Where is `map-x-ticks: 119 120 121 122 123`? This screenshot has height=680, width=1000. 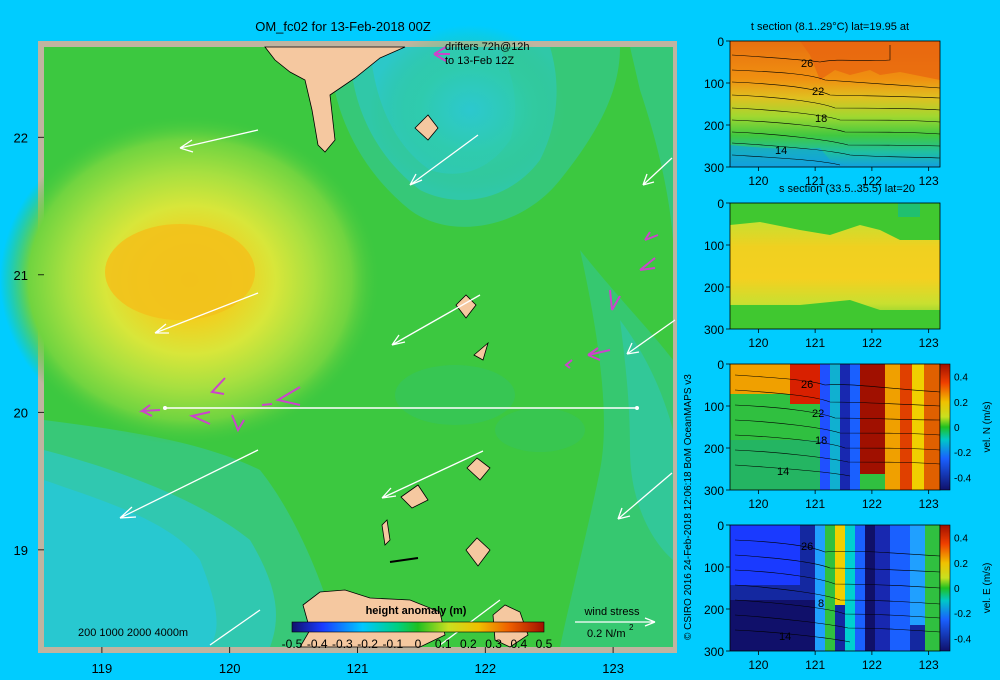
map-x-ticks: 119 120 121 122 123 is located at coordinates (358, 661).